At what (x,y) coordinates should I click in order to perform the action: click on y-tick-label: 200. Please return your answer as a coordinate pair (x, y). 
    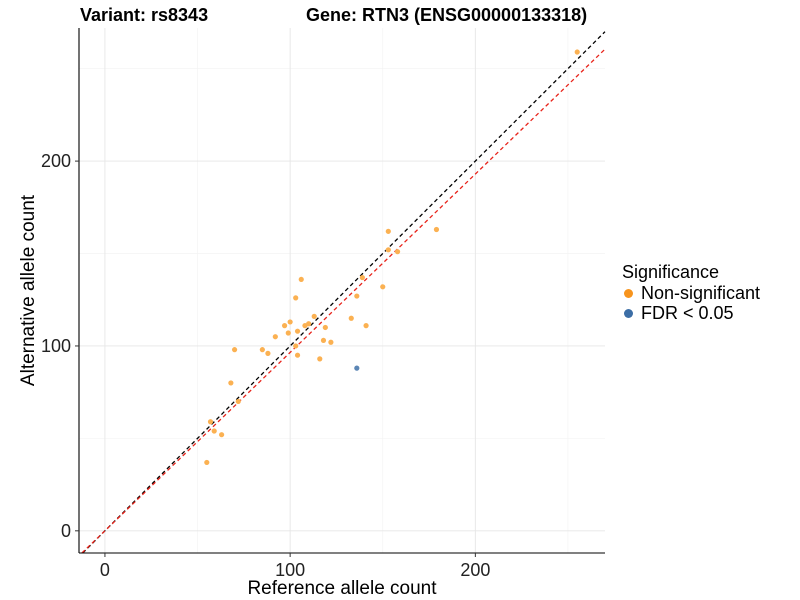
    Looking at the image, I should click on (56, 161).